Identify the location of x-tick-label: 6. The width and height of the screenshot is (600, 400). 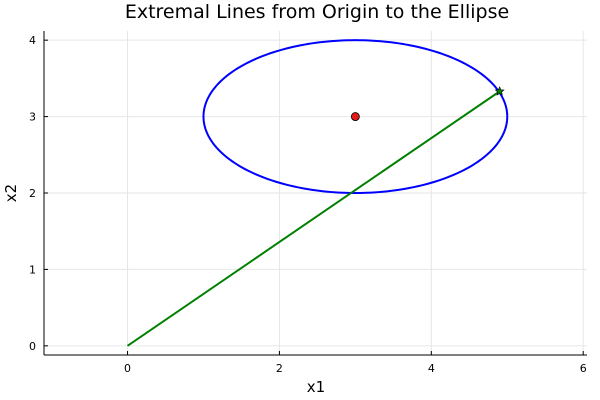
(583, 368).